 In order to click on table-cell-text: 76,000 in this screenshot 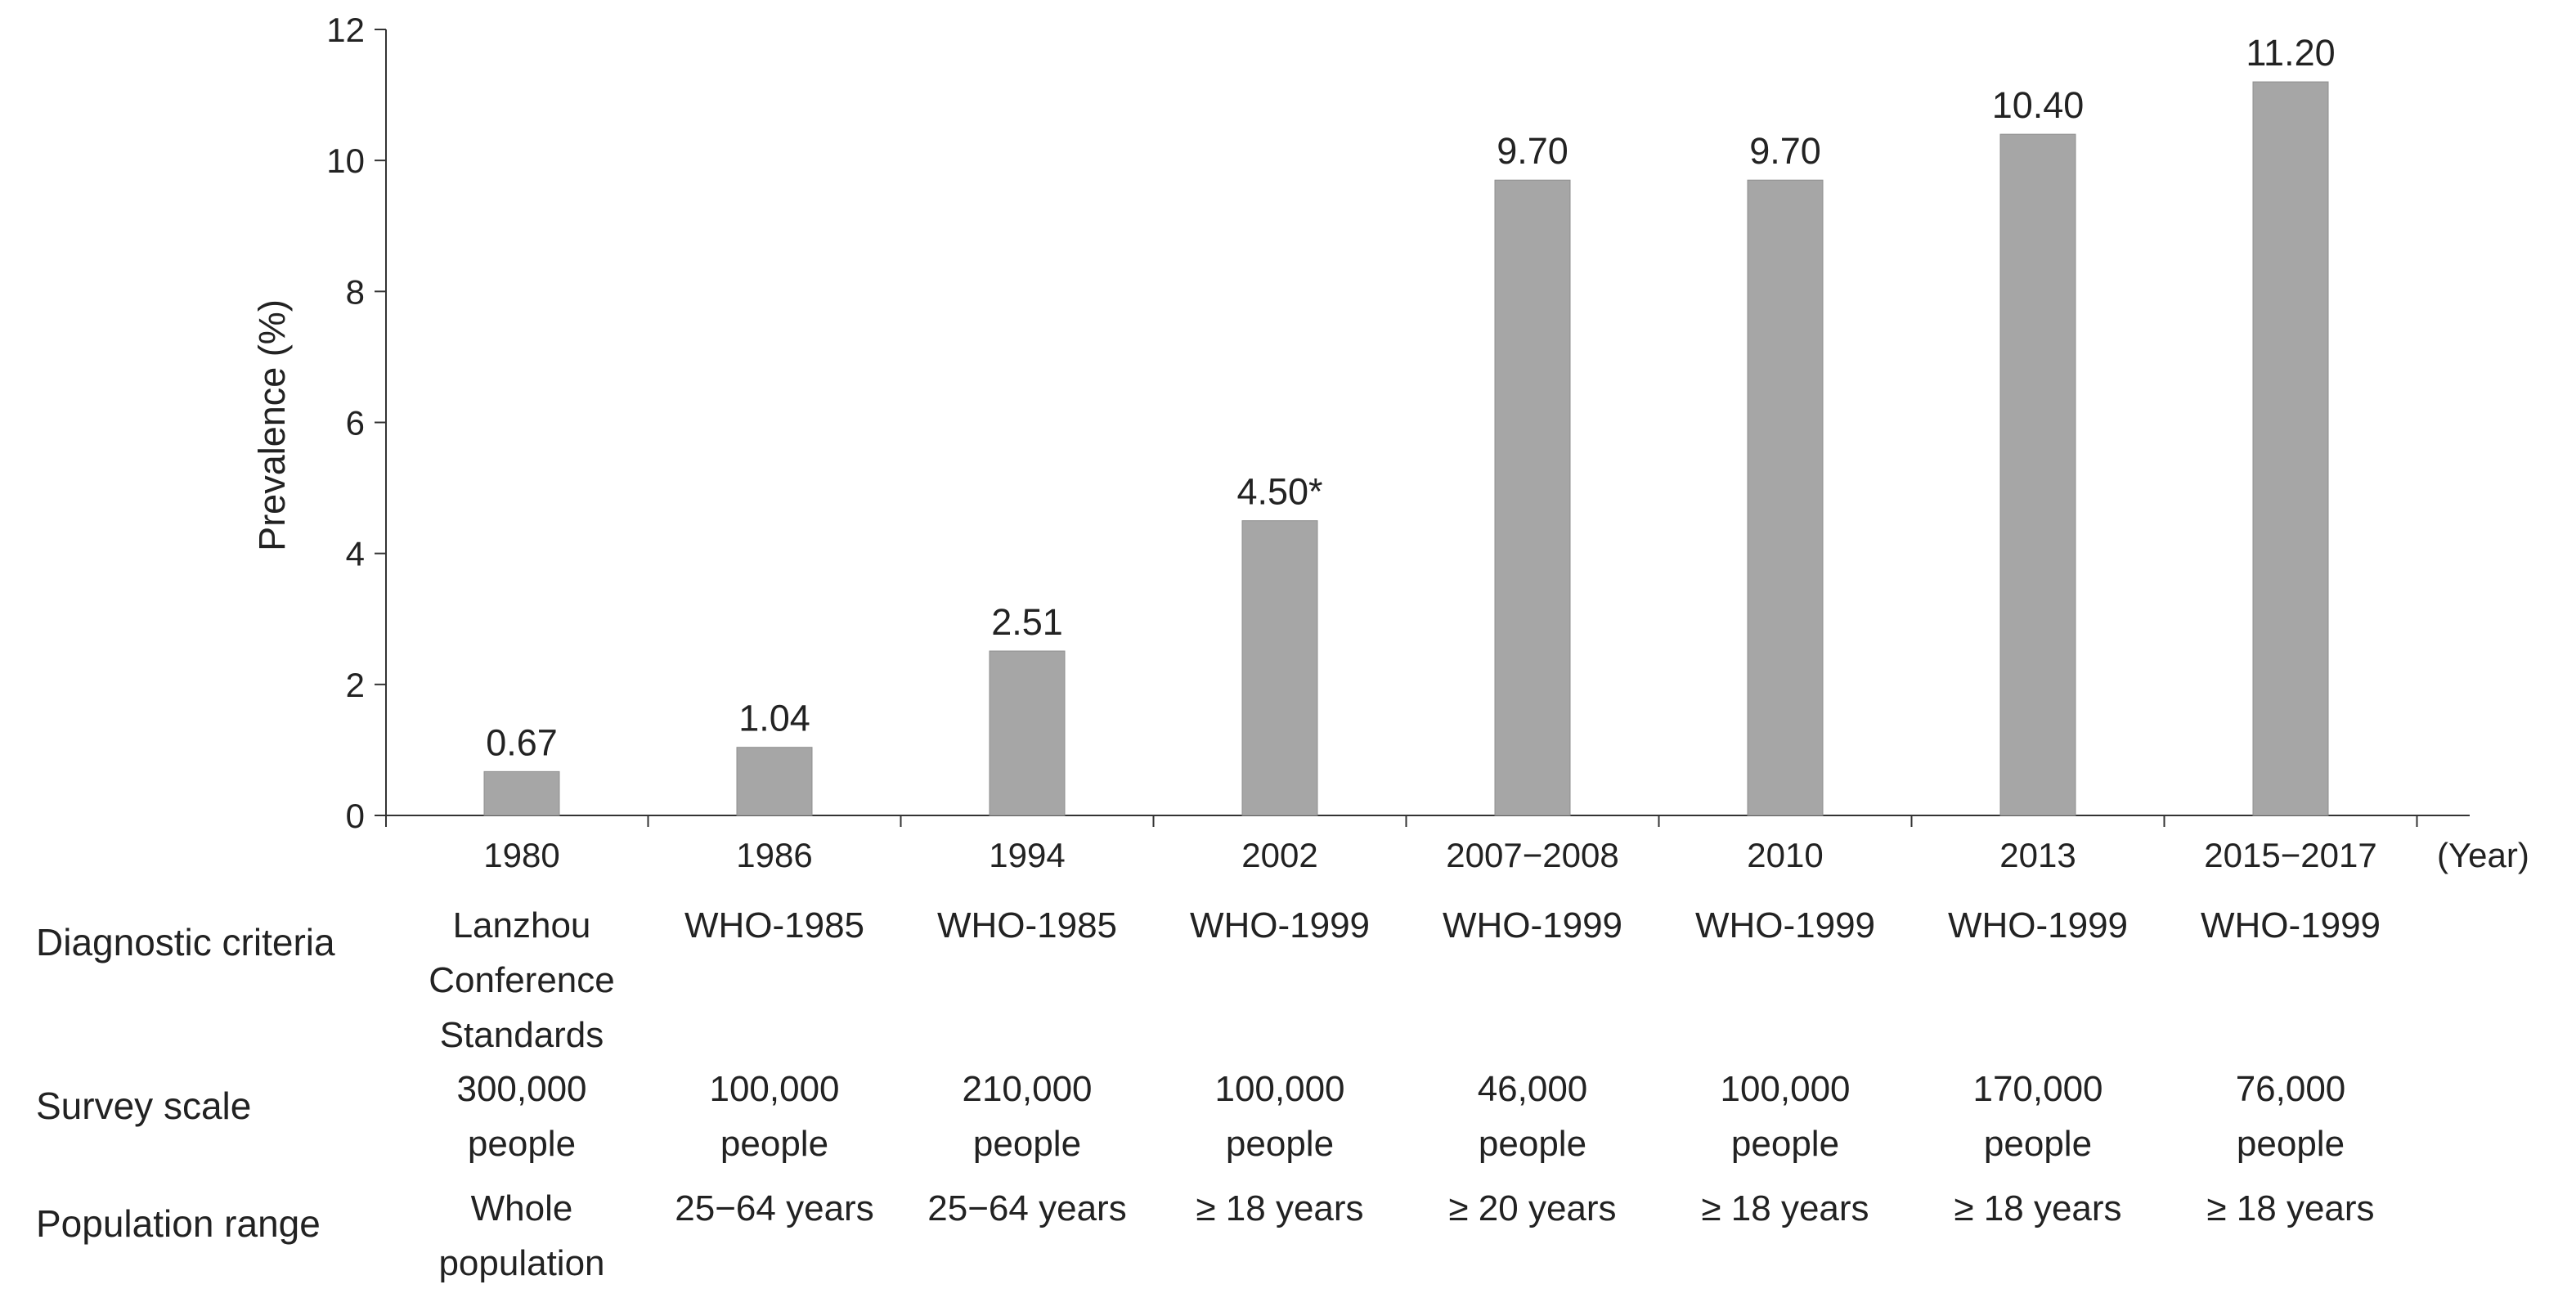, I will do `click(2291, 1089)`.